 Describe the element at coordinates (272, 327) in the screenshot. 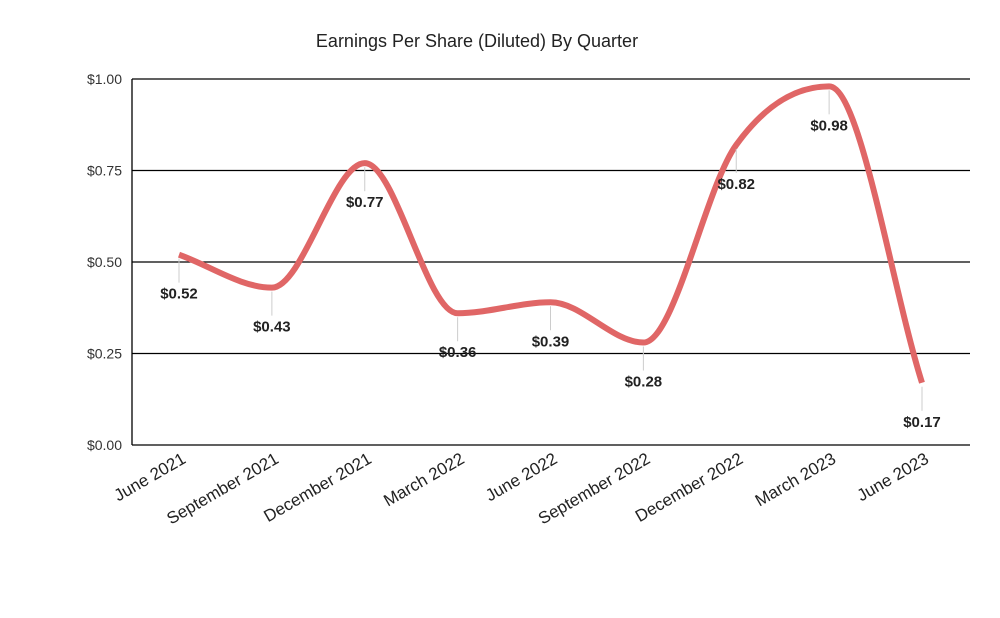

I see `data-label: $0.43` at that location.